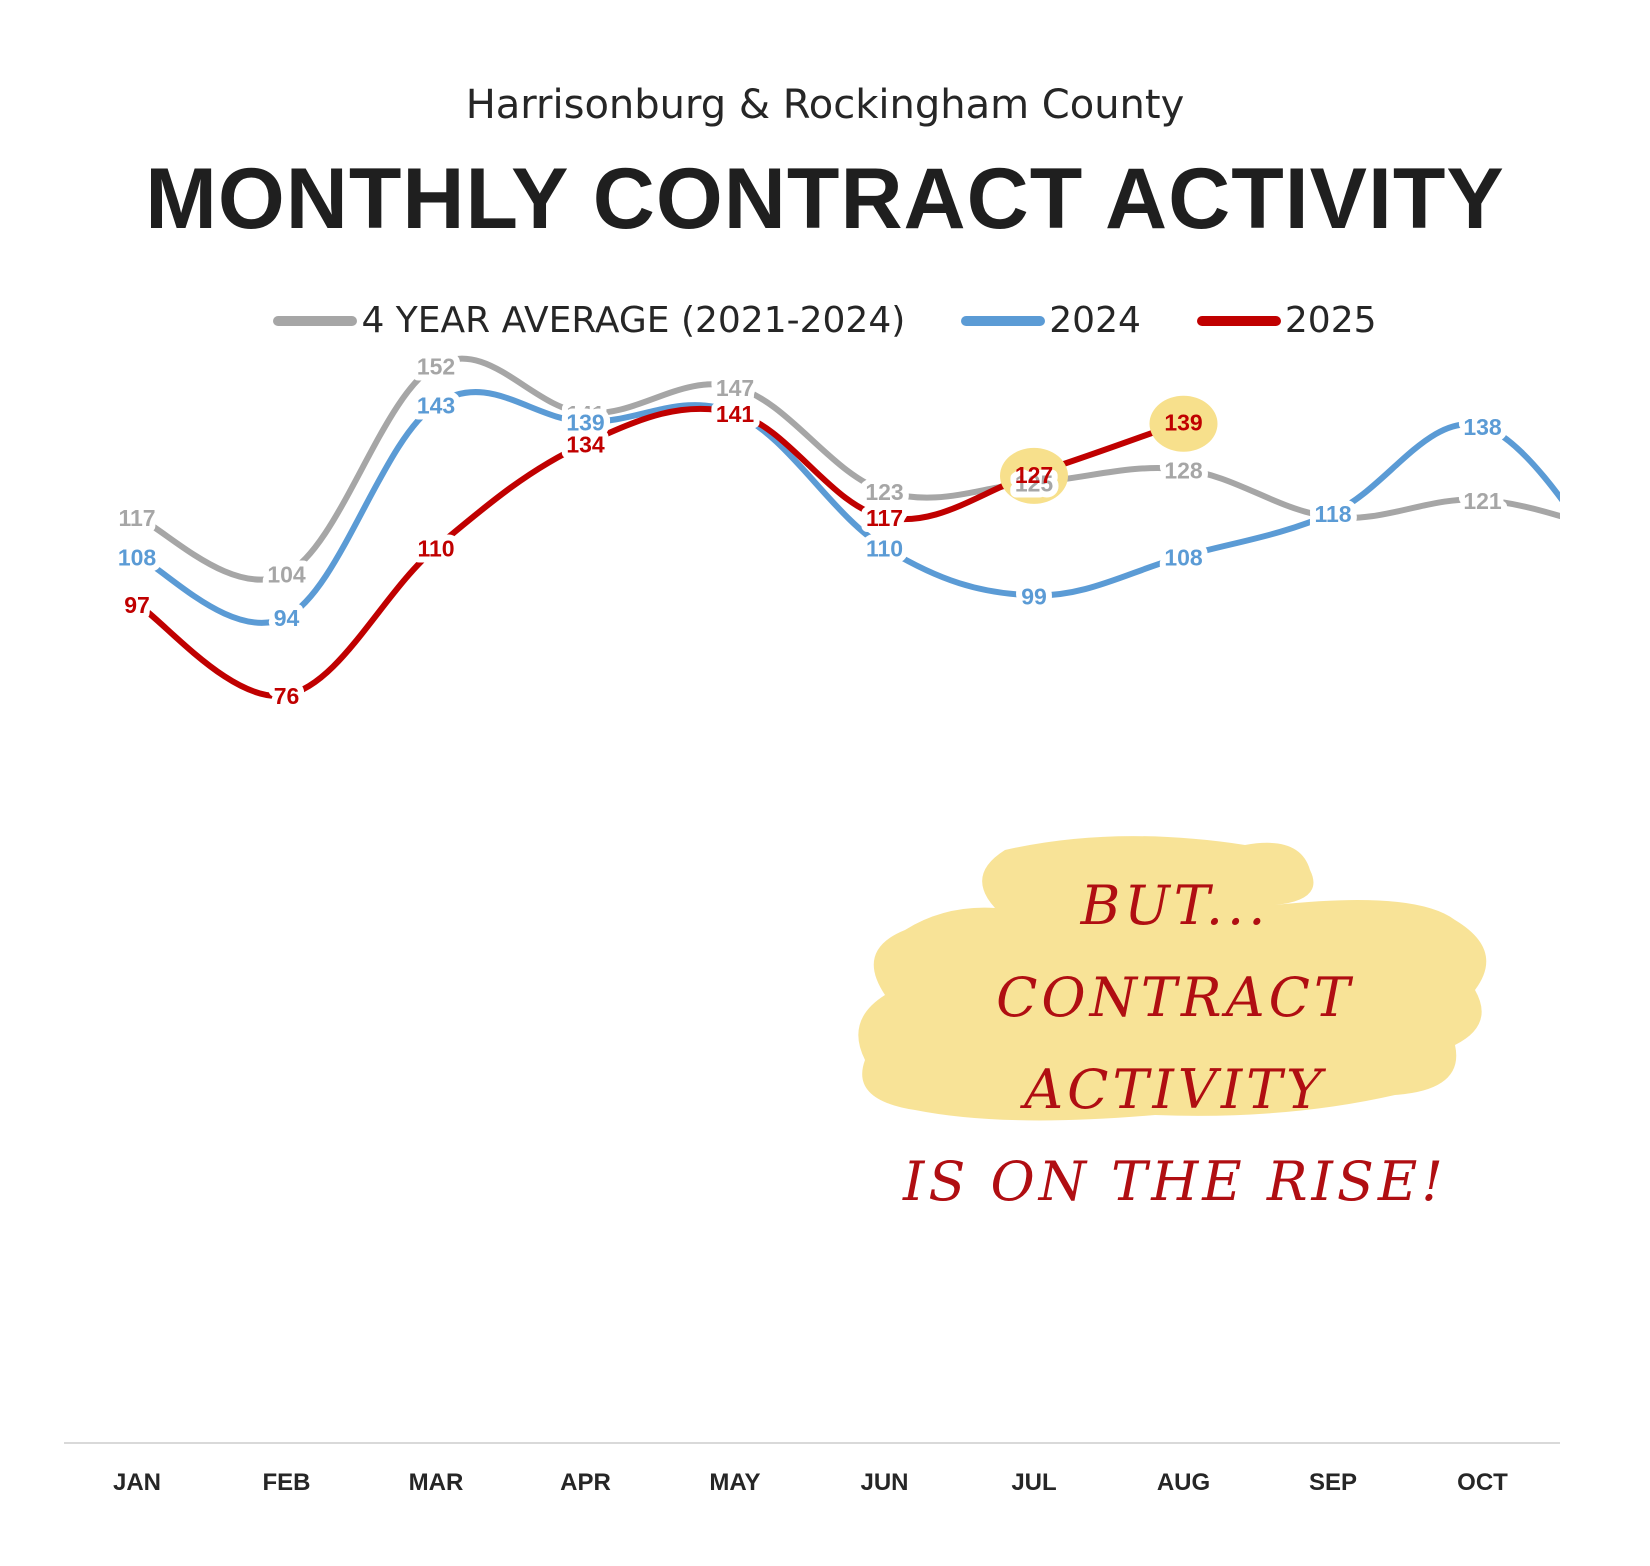 The width and height of the screenshot is (1650, 1566). I want to click on x-tick-label: APR, so click(585, 1482).